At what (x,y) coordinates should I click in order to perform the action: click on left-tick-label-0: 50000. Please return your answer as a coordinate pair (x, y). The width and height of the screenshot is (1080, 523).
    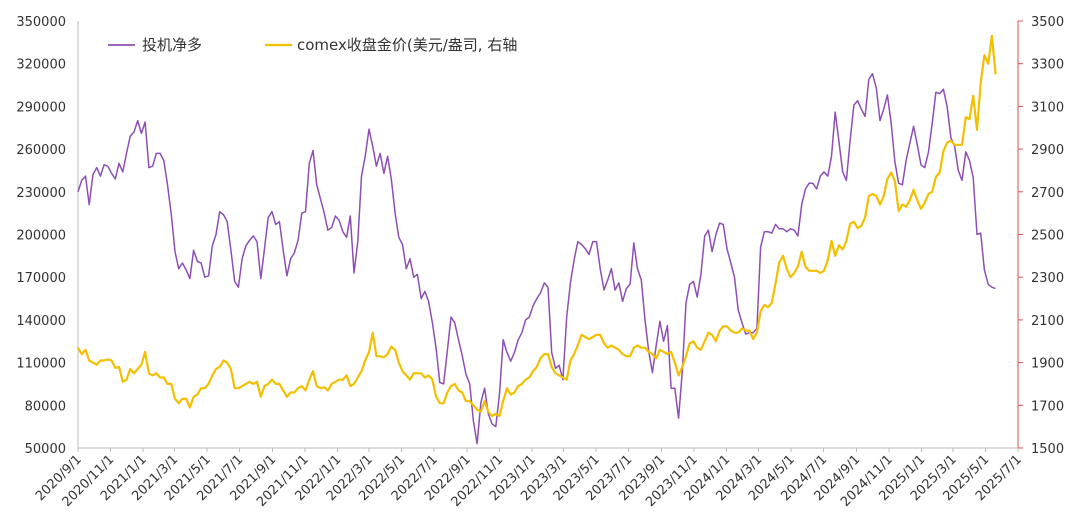
    Looking at the image, I should click on (45, 449).